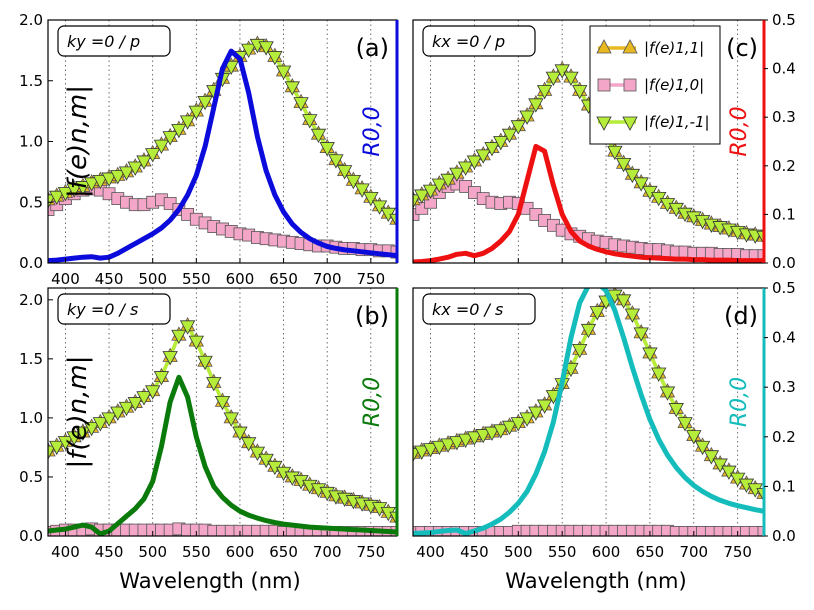 The image size is (814, 610). Describe the element at coordinates (677, 122) in the screenshot. I see `legend-label: |f(e)1,-1|` at that location.